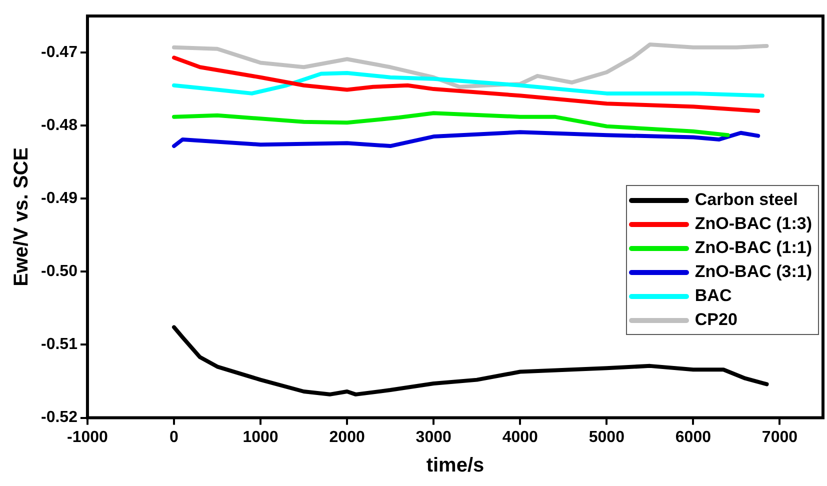  What do you see at coordinates (780, 437) in the screenshot?
I see `x-tick-label: 7000` at bounding box center [780, 437].